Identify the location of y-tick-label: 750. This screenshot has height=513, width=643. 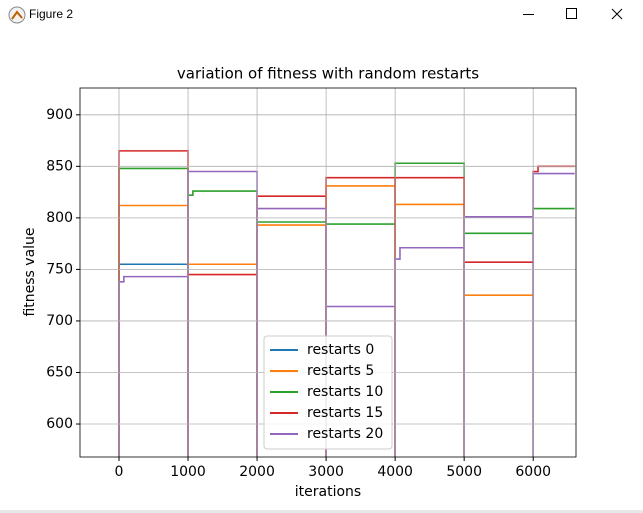
(59, 269).